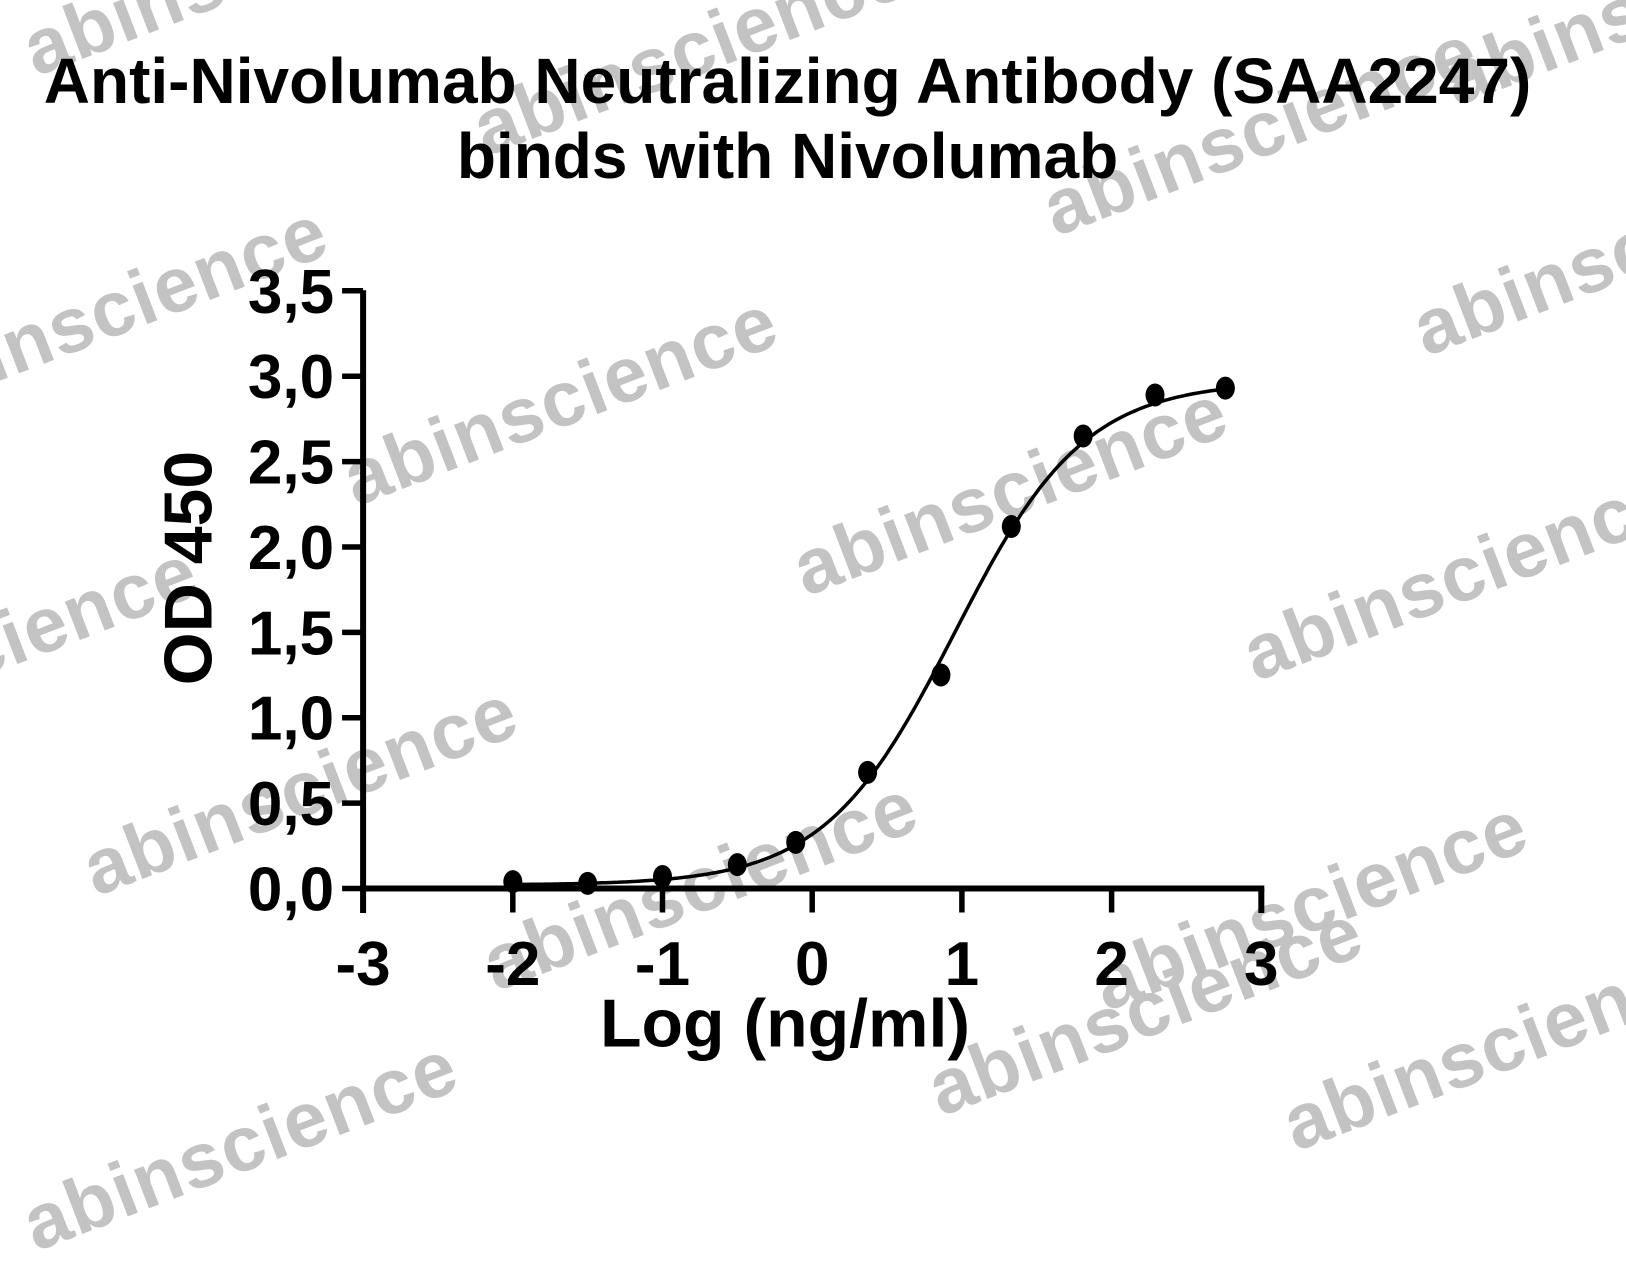 The width and height of the screenshot is (1626, 1269). What do you see at coordinates (188, 568) in the screenshot?
I see `y-axis-title: OD 450` at bounding box center [188, 568].